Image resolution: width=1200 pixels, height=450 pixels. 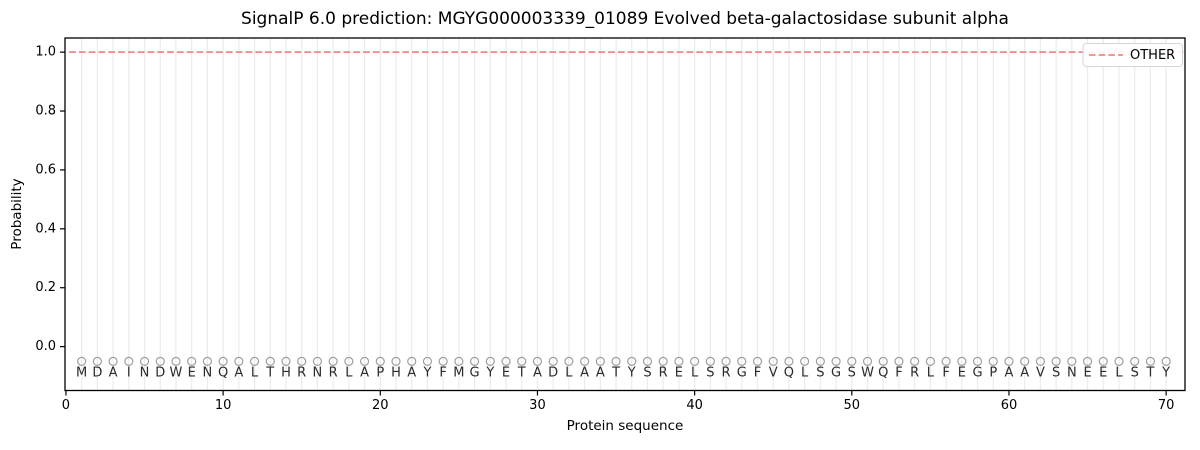 What do you see at coordinates (1166, 405) in the screenshot?
I see `x-tick-label: 70` at bounding box center [1166, 405].